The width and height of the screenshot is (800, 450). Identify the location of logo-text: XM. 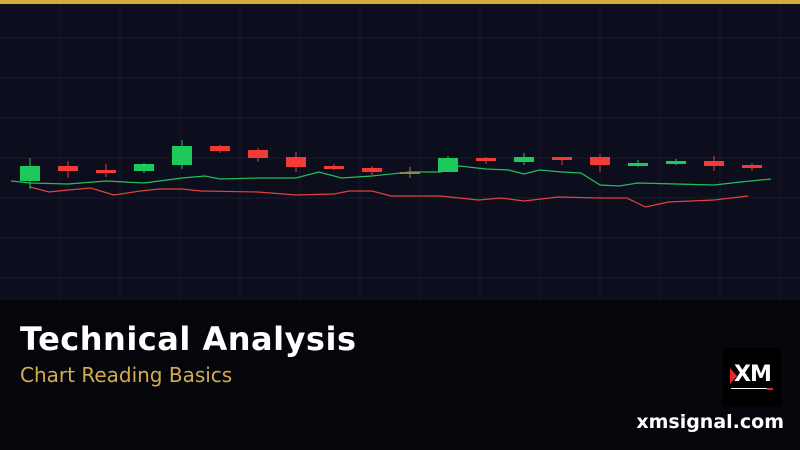
(753, 374).